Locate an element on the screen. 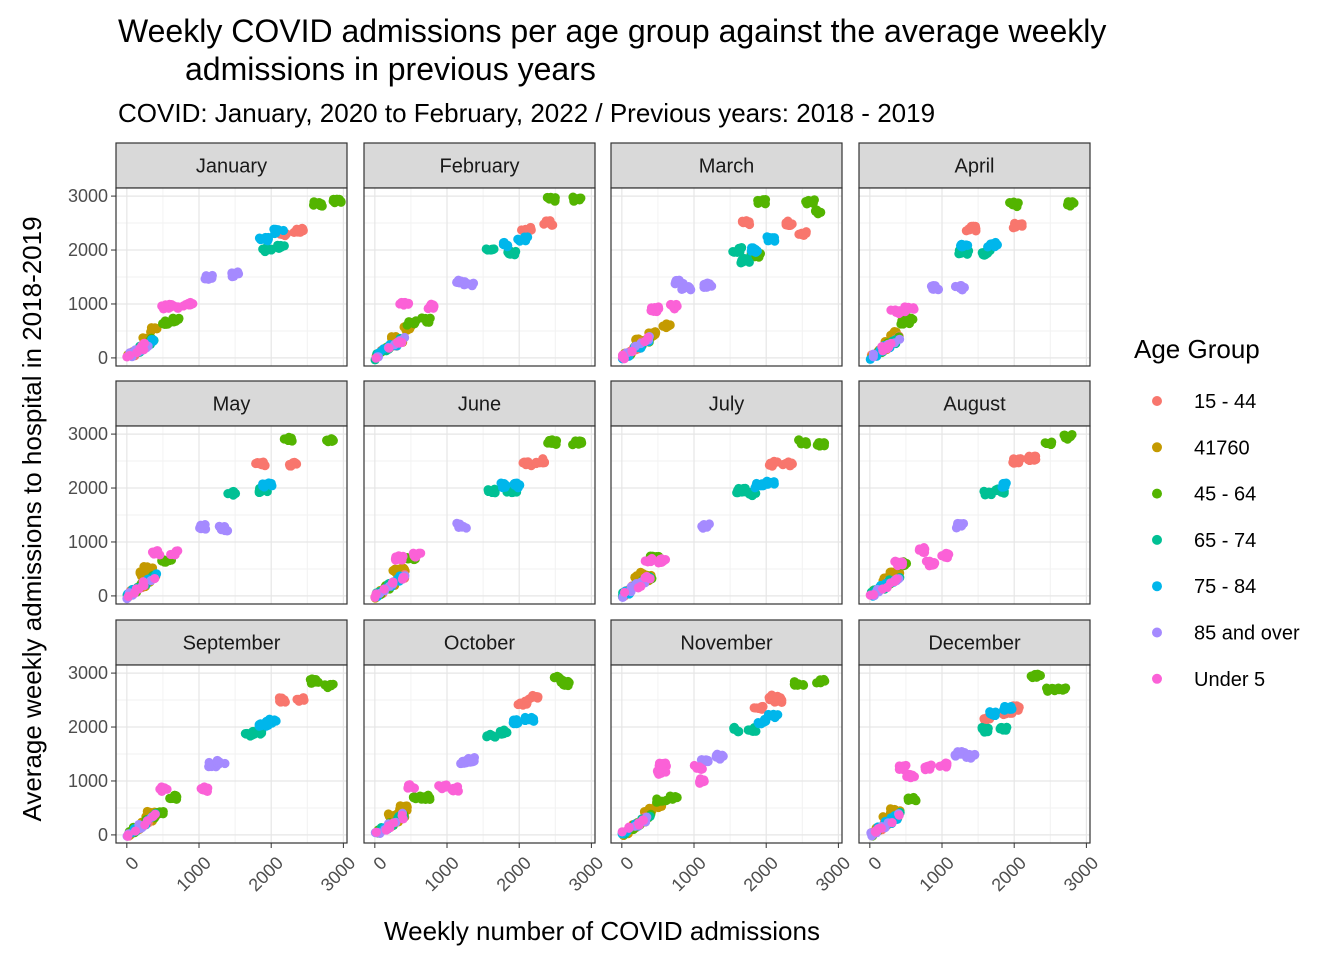 The height and width of the screenshot is (960, 1344). strip-label-august: August is located at coordinates (974, 405).